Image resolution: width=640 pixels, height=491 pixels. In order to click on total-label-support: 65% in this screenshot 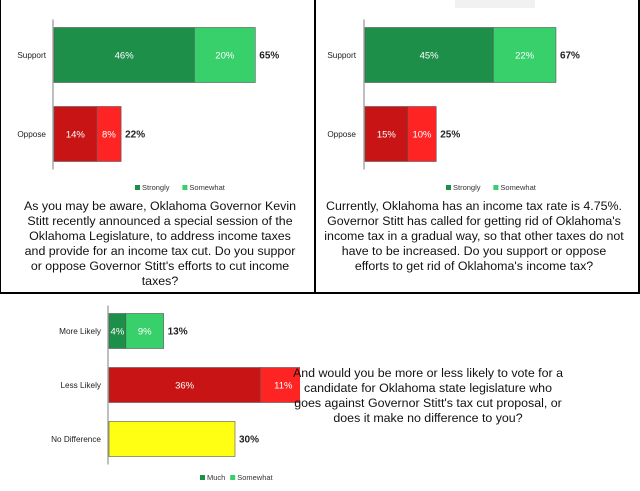, I will do `click(269, 56)`.